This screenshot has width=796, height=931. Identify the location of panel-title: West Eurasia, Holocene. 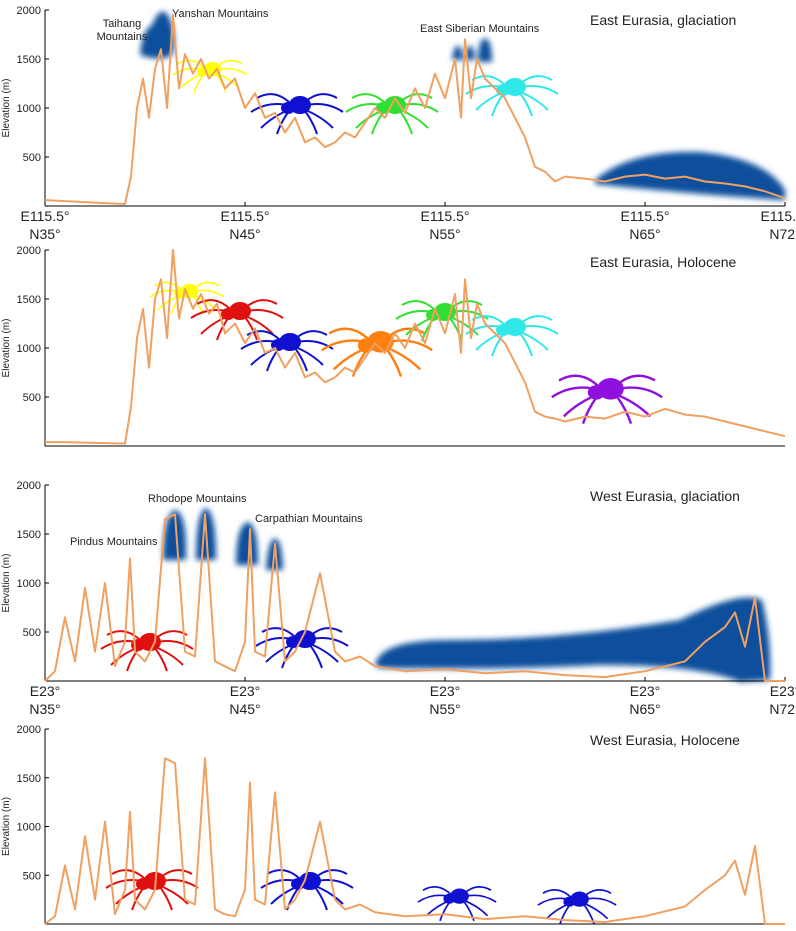
(665, 740).